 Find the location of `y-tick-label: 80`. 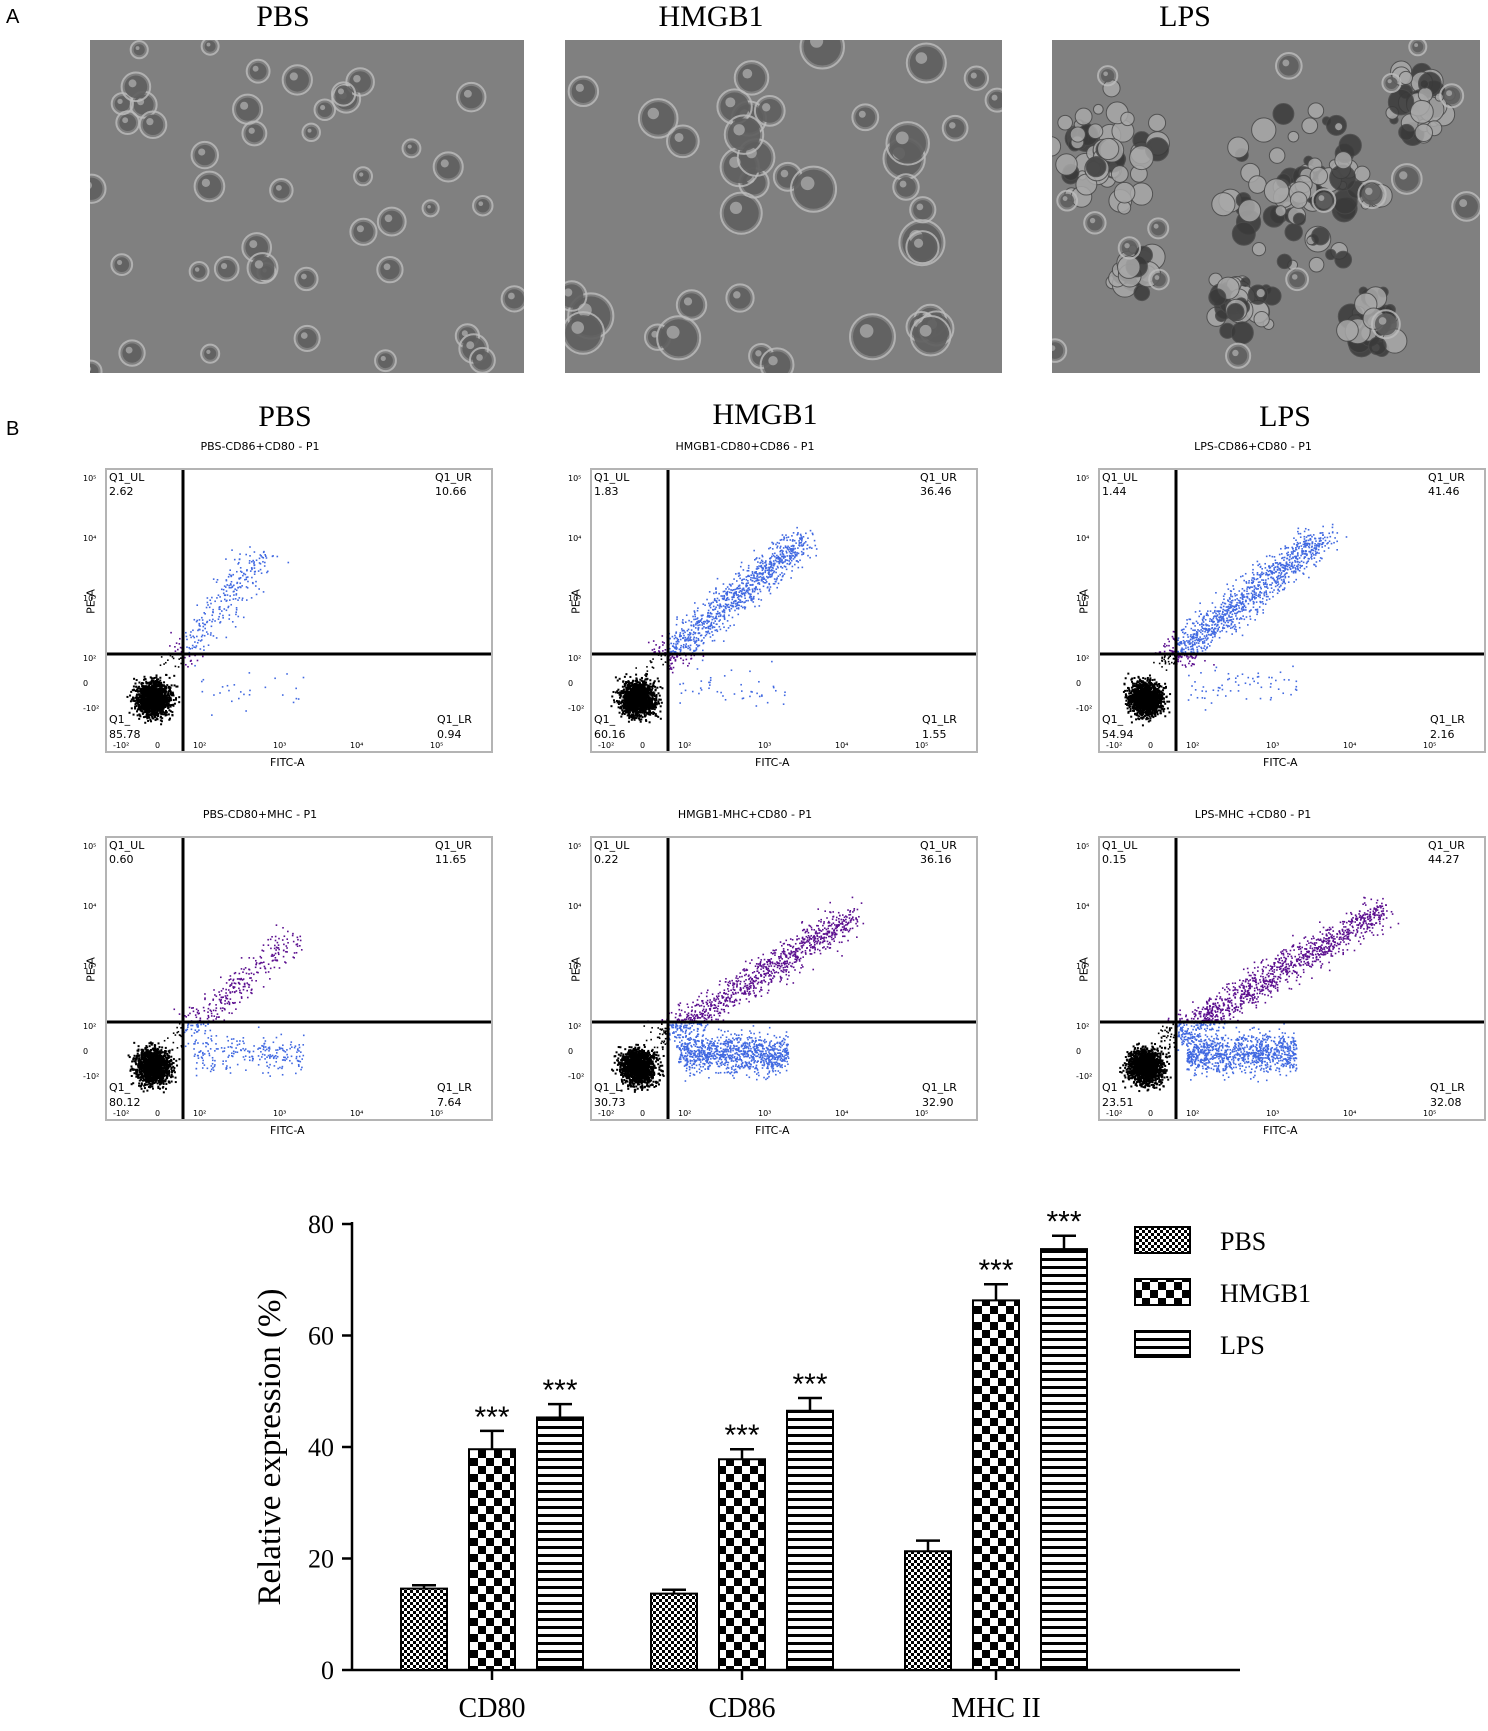

y-tick-label: 80 is located at coordinates (321, 1224).